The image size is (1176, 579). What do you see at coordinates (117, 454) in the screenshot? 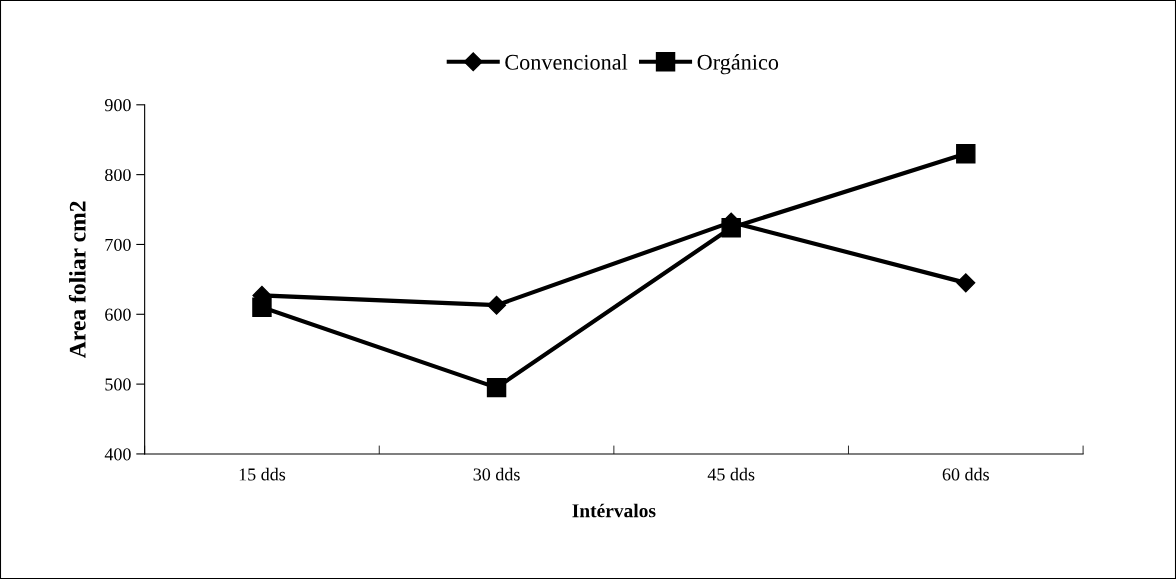
I see `y-tick-label: 400` at bounding box center [117, 454].